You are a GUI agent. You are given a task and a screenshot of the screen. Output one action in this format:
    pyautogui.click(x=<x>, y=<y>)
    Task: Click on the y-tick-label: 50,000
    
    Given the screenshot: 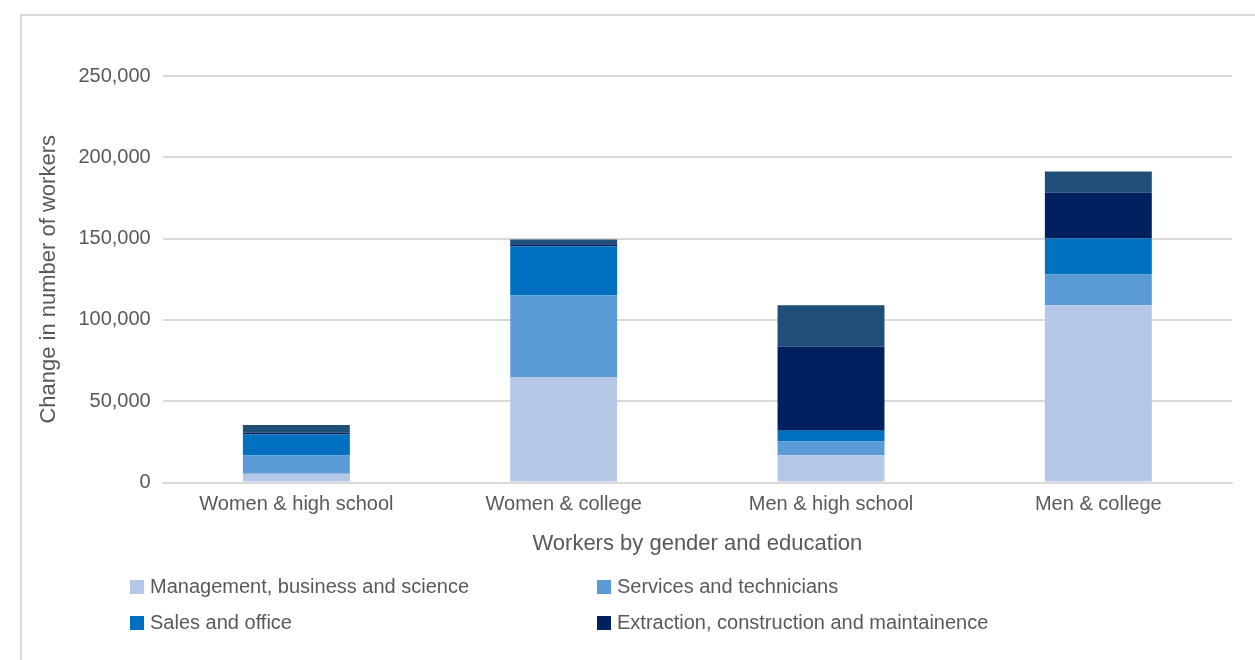 What is the action you would take?
    pyautogui.click(x=120, y=399)
    